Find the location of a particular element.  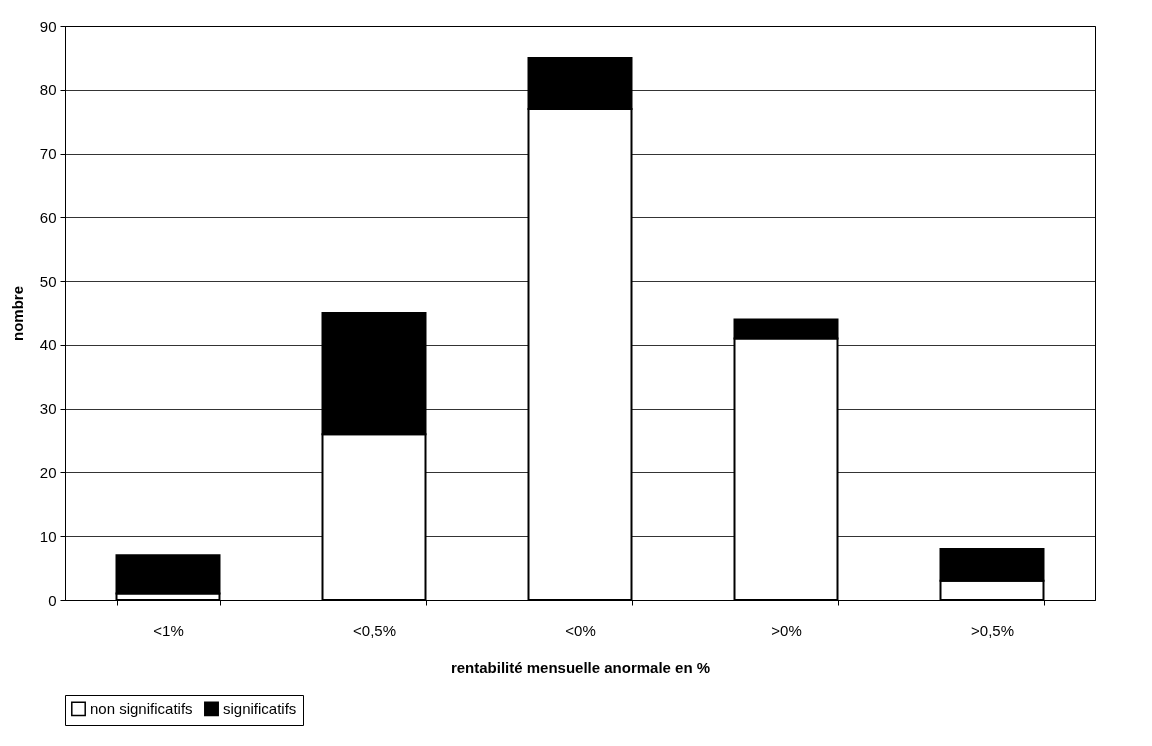

x-tick-label: <1% is located at coordinates (168, 630).